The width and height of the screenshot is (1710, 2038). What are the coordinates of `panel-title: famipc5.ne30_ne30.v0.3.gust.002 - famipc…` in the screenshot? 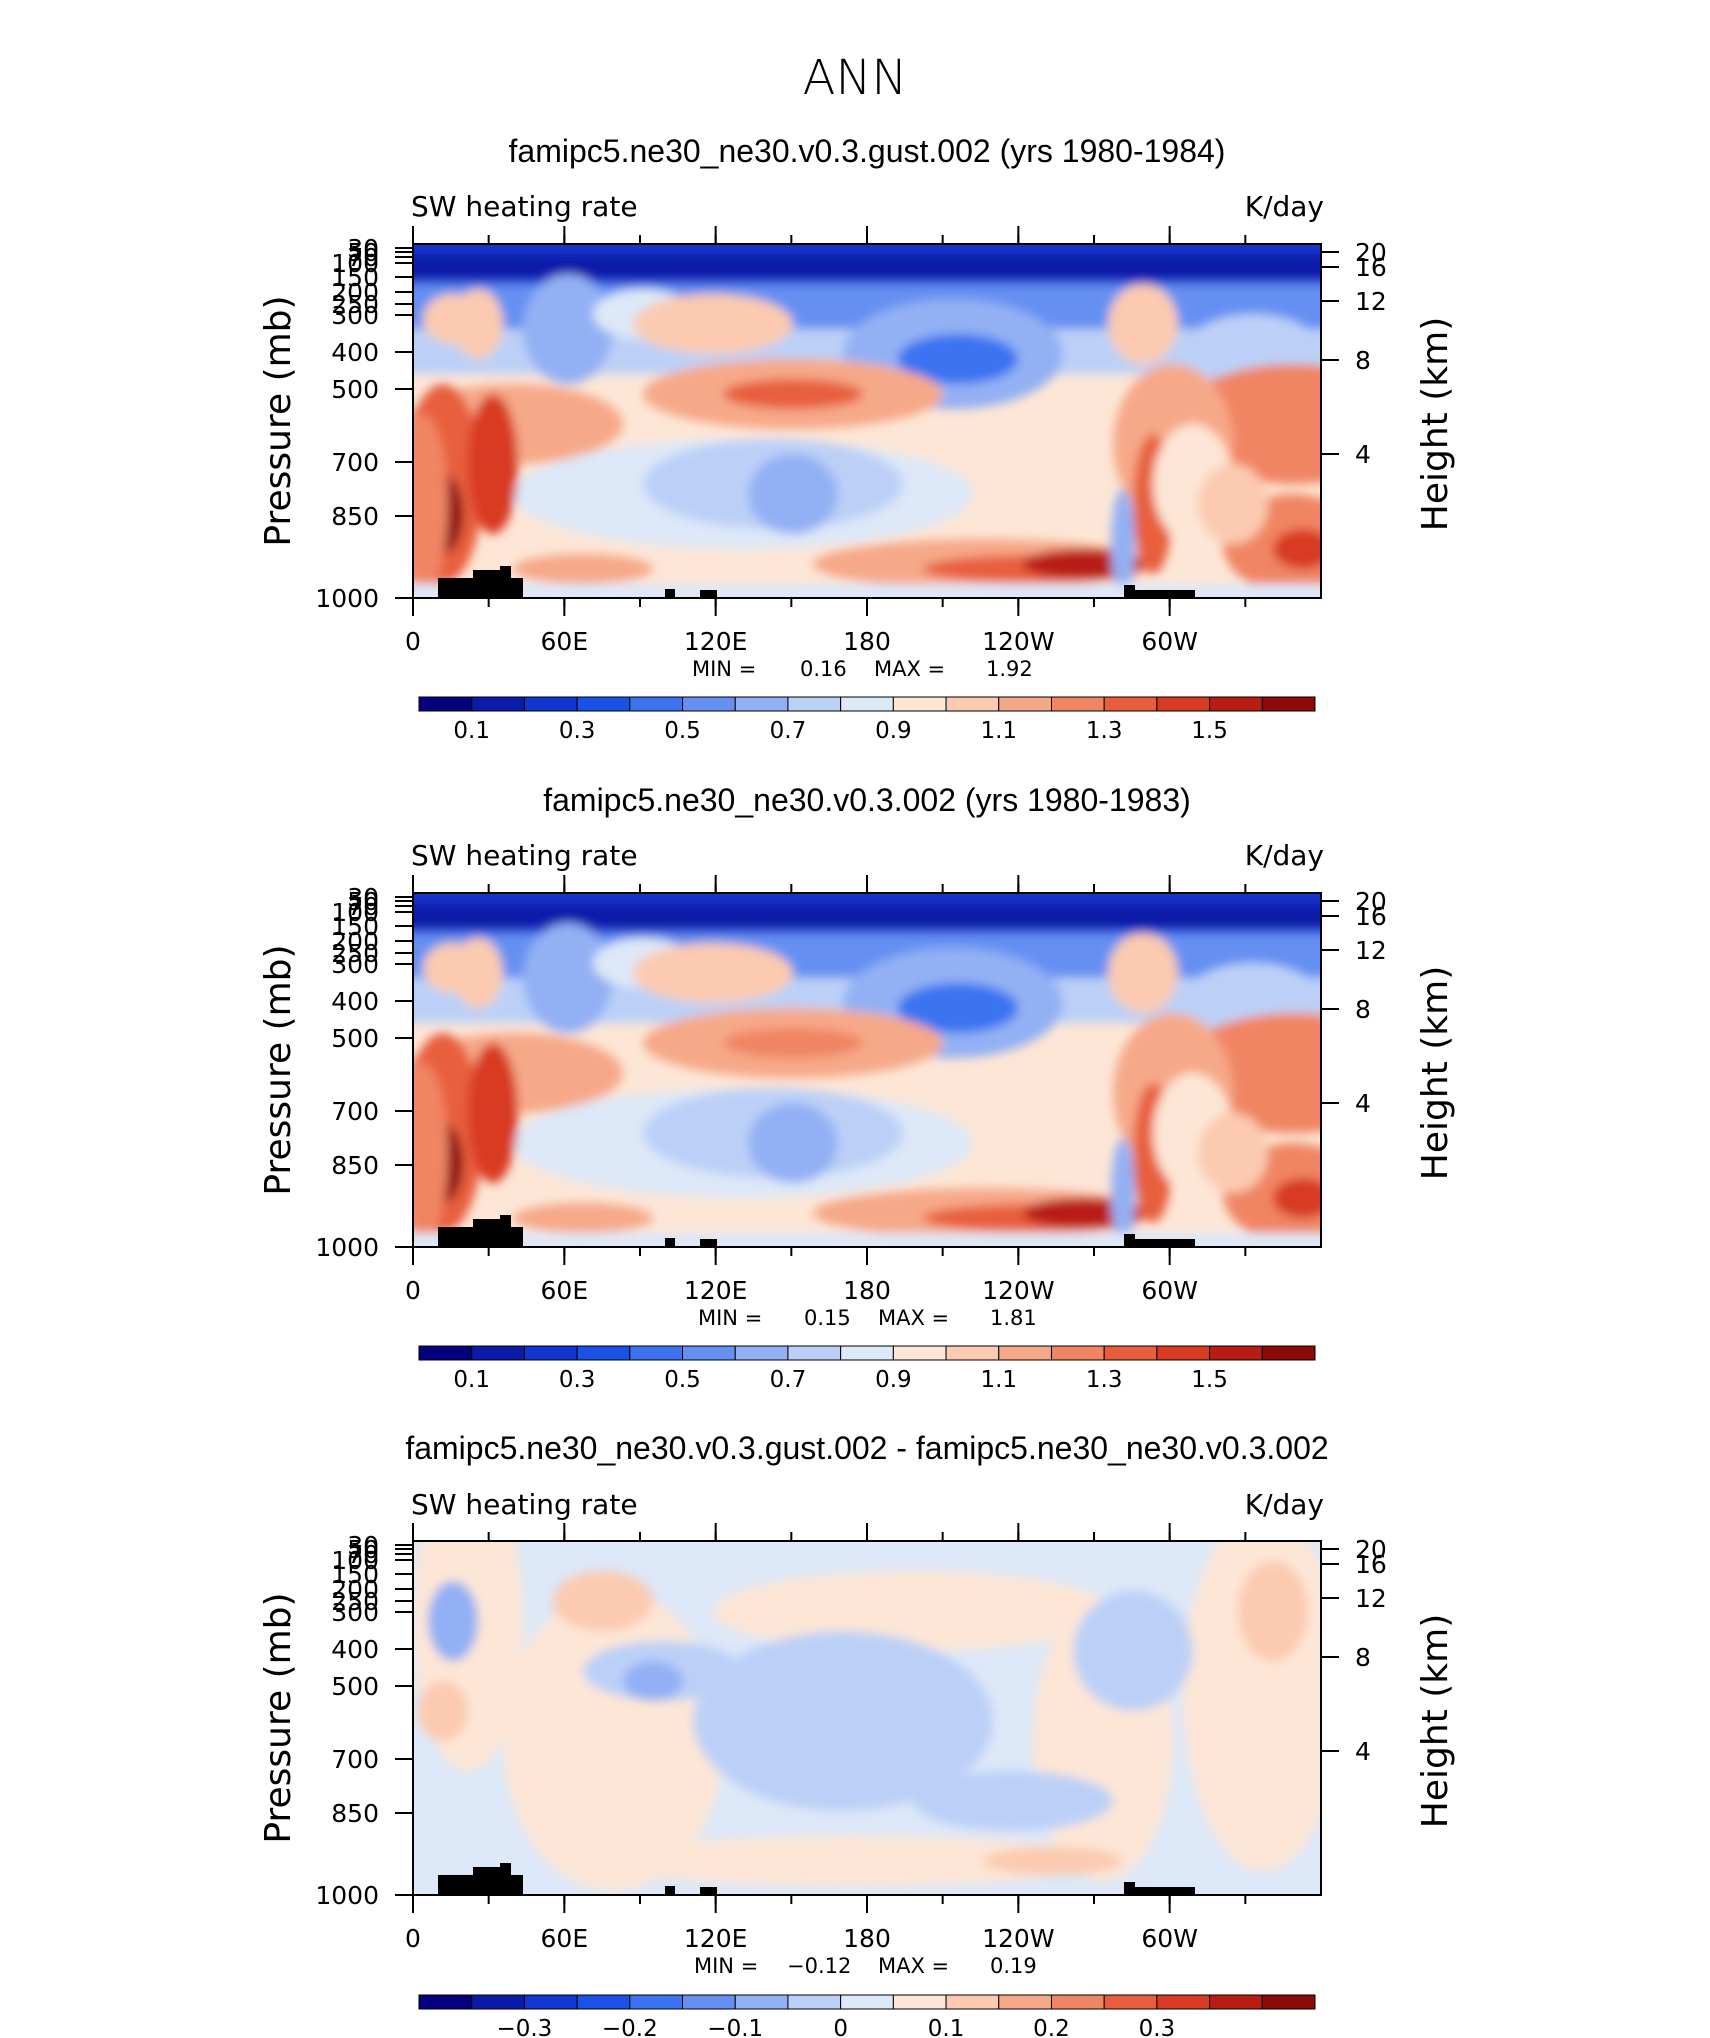 It's located at (866, 1448).